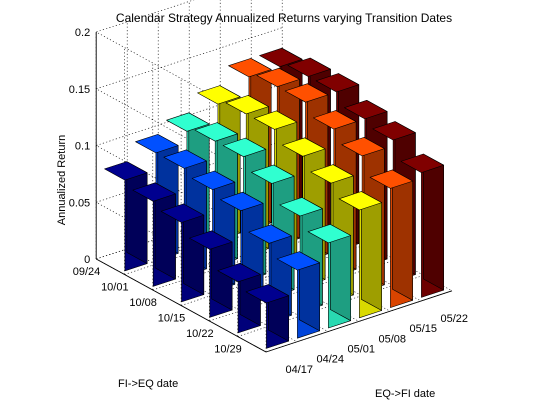 The height and width of the screenshot is (420, 560). I want to click on y-tick-label: 04/24, so click(331, 360).